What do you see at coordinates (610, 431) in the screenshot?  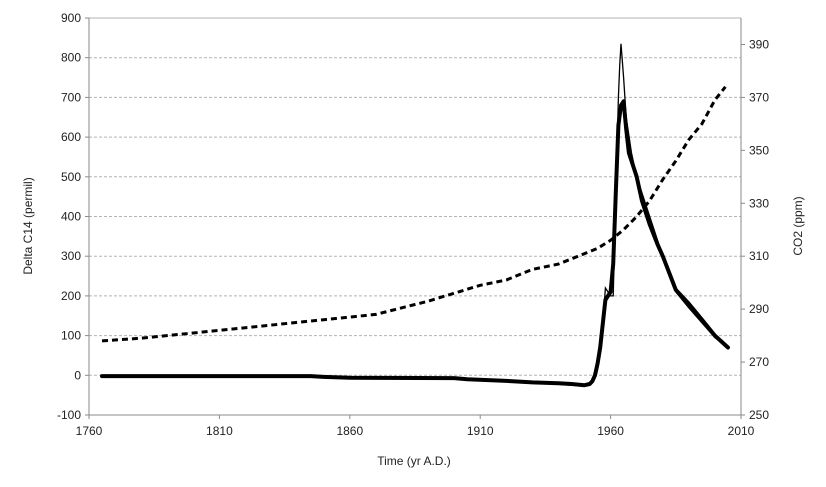 I see `x-tick-label: 1960` at bounding box center [610, 431].